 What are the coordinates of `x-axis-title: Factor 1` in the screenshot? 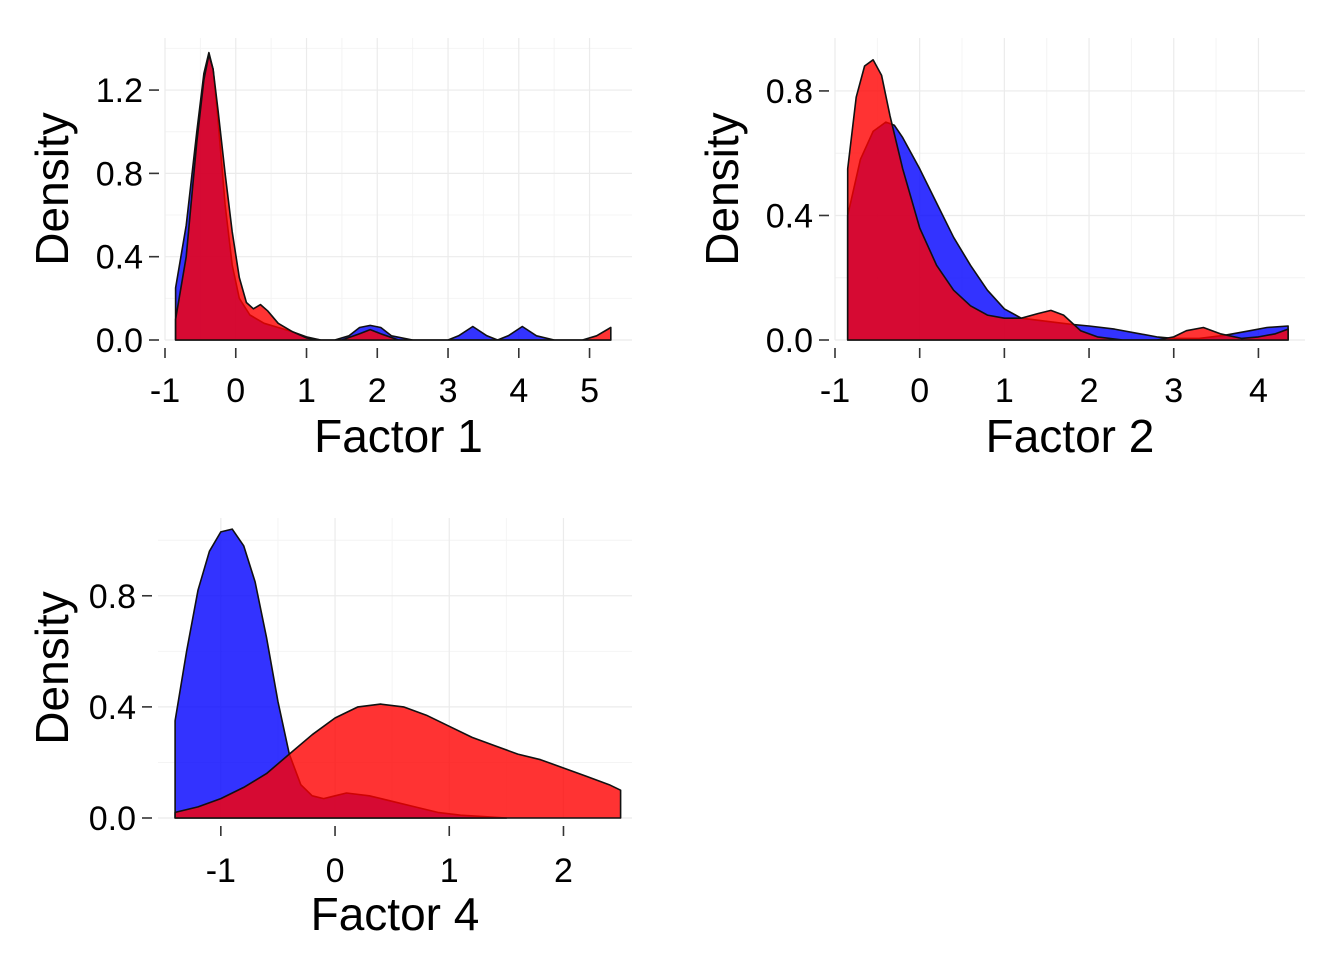 It's located at (398, 436).